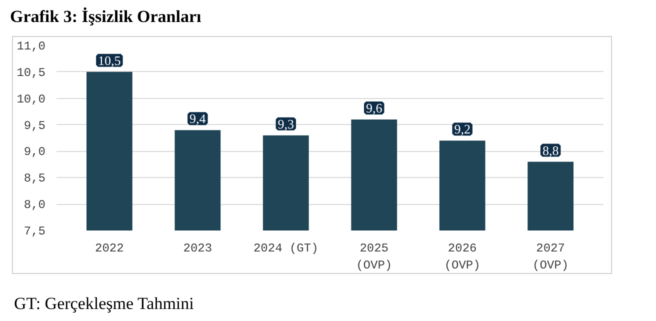  Describe the element at coordinates (197, 249) in the screenshot. I see `x-tick-label: 2023` at that location.